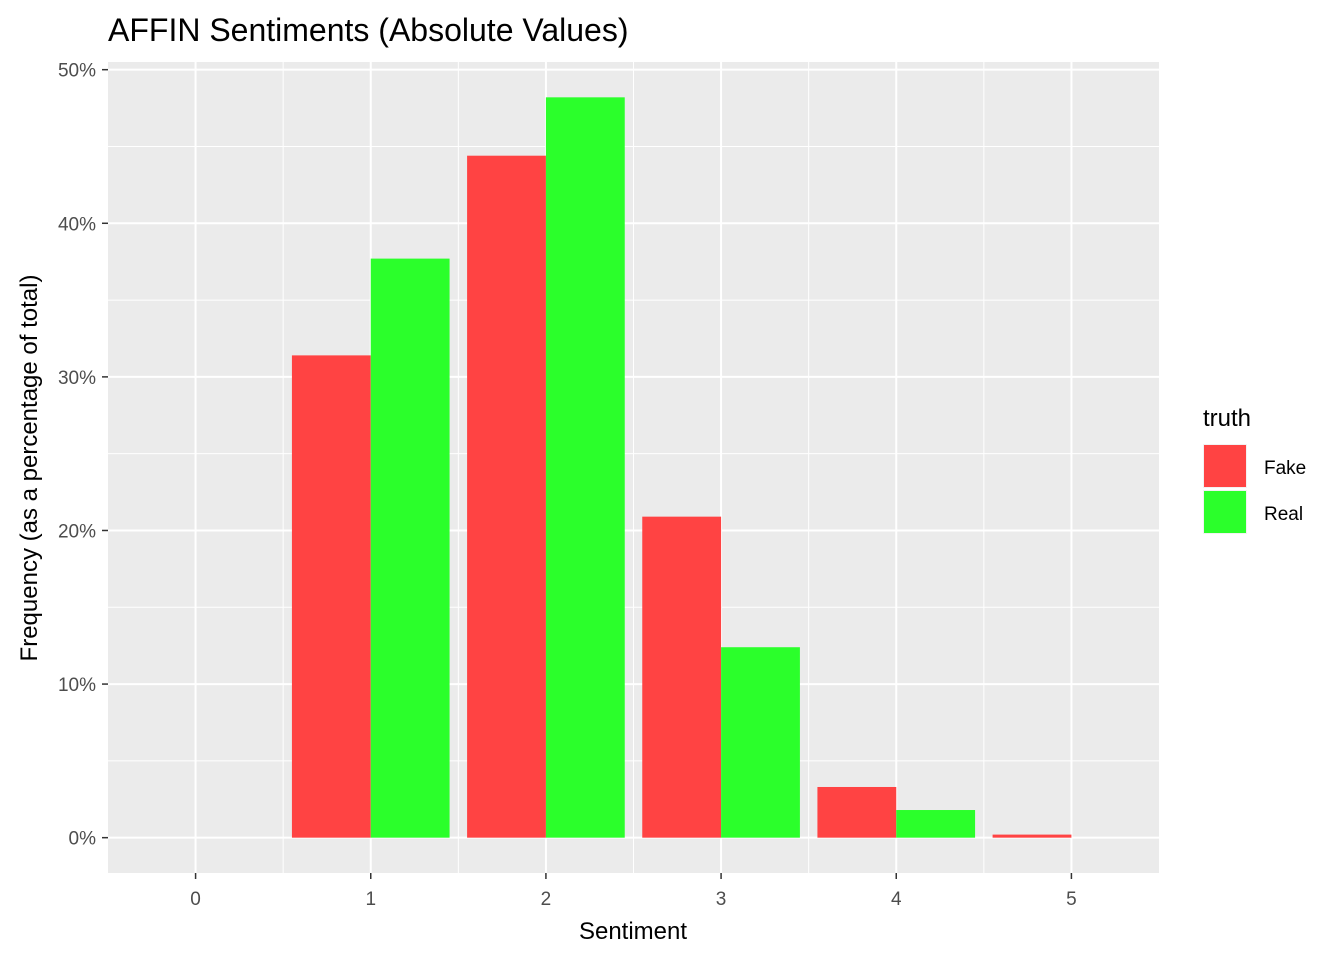 This screenshot has width=1344, height=960. Describe the element at coordinates (896, 899) in the screenshot. I see `x-tick-label: 4` at that location.